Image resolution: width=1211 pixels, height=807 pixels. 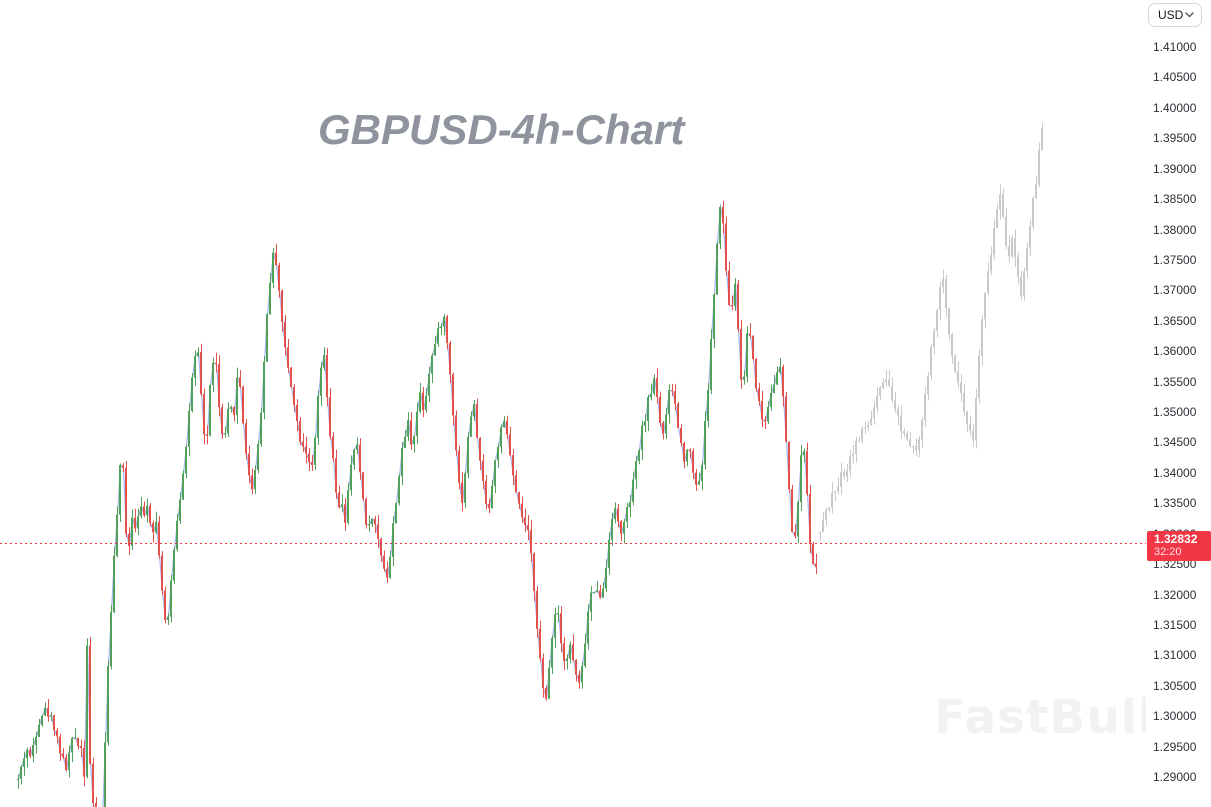 What do you see at coordinates (1189, 15) in the screenshot?
I see `chevron-down-icon` at bounding box center [1189, 15].